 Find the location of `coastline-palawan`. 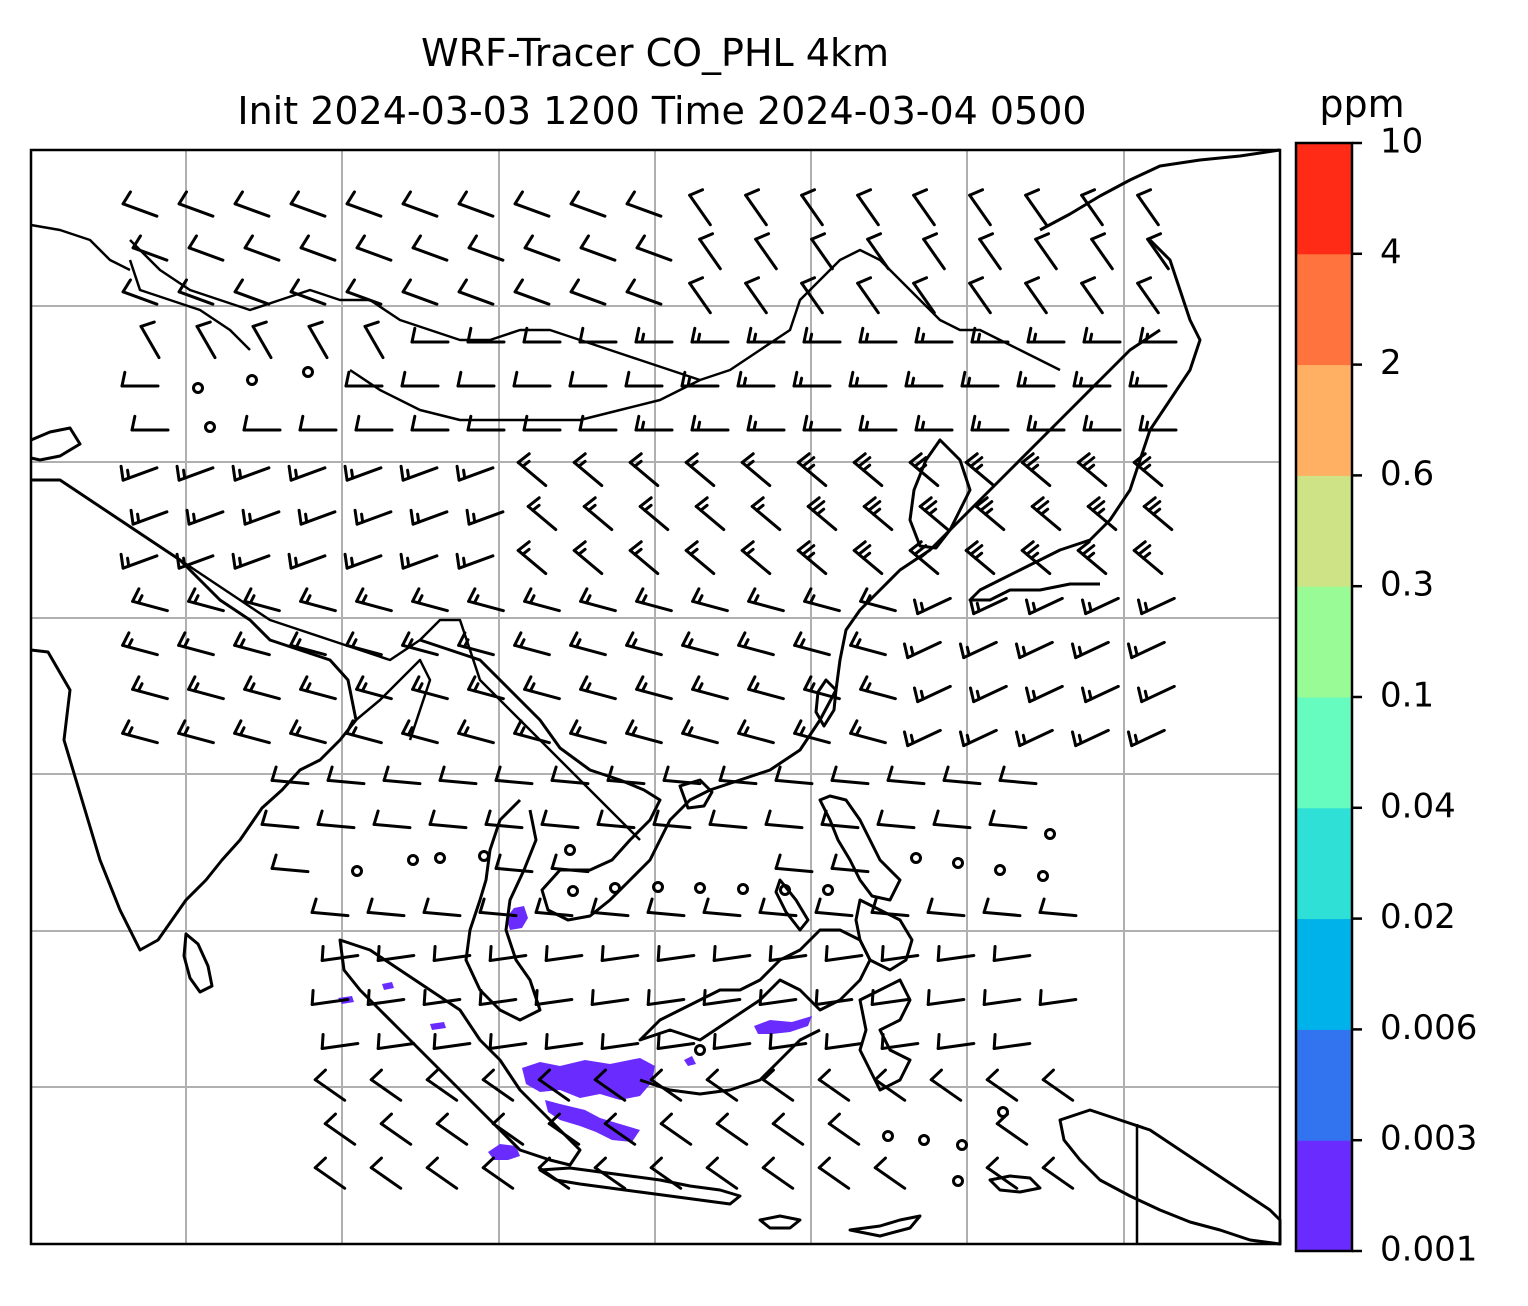

coastline-palawan is located at coordinates (792, 905).